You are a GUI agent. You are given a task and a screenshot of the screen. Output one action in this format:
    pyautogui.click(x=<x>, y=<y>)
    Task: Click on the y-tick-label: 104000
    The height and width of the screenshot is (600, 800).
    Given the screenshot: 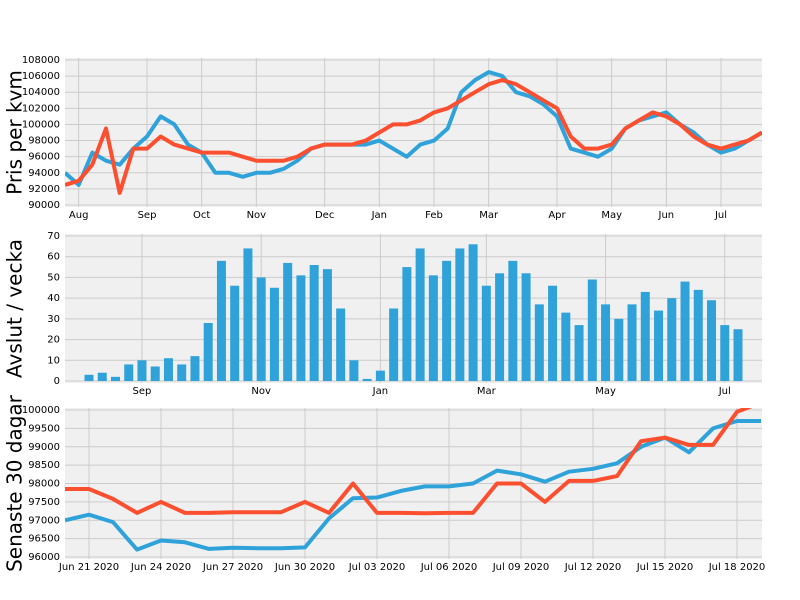 What is the action you would take?
    pyautogui.click(x=41, y=92)
    